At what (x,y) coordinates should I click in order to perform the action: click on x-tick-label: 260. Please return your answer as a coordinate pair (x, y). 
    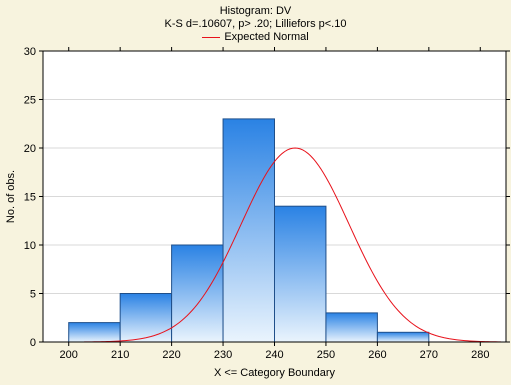
    Looking at the image, I should click on (377, 355).